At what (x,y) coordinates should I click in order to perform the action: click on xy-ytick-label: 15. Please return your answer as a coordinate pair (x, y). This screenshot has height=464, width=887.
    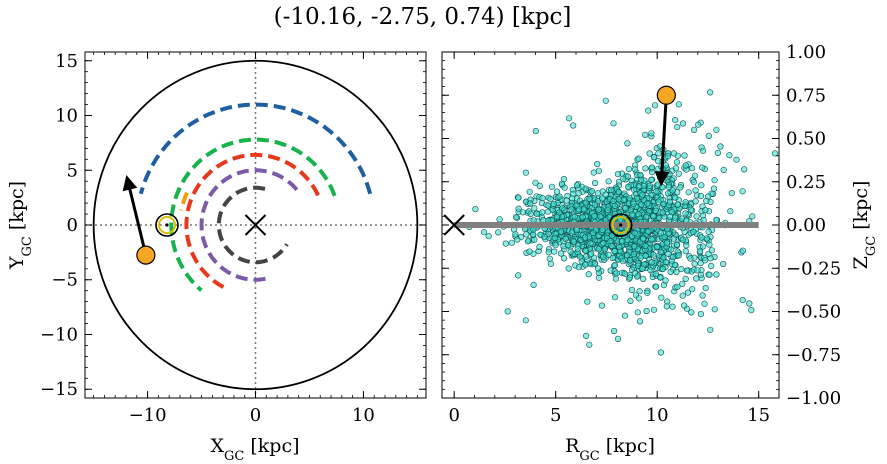
    Looking at the image, I should click on (66, 61).